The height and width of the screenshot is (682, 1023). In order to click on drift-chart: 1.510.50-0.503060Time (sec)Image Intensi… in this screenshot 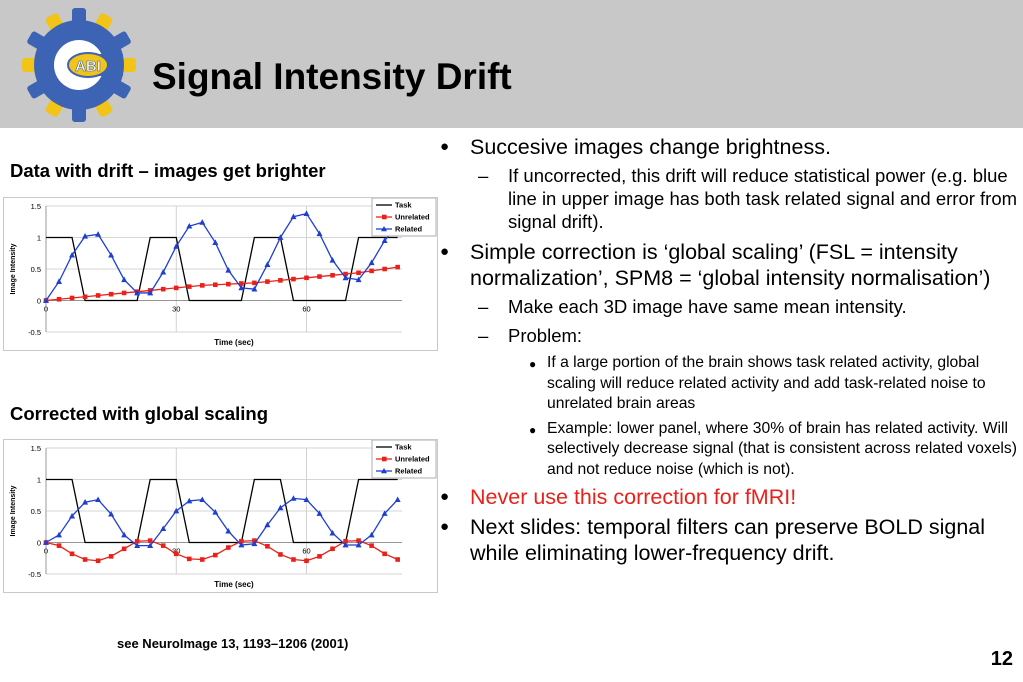, I will do `click(220, 274)`.